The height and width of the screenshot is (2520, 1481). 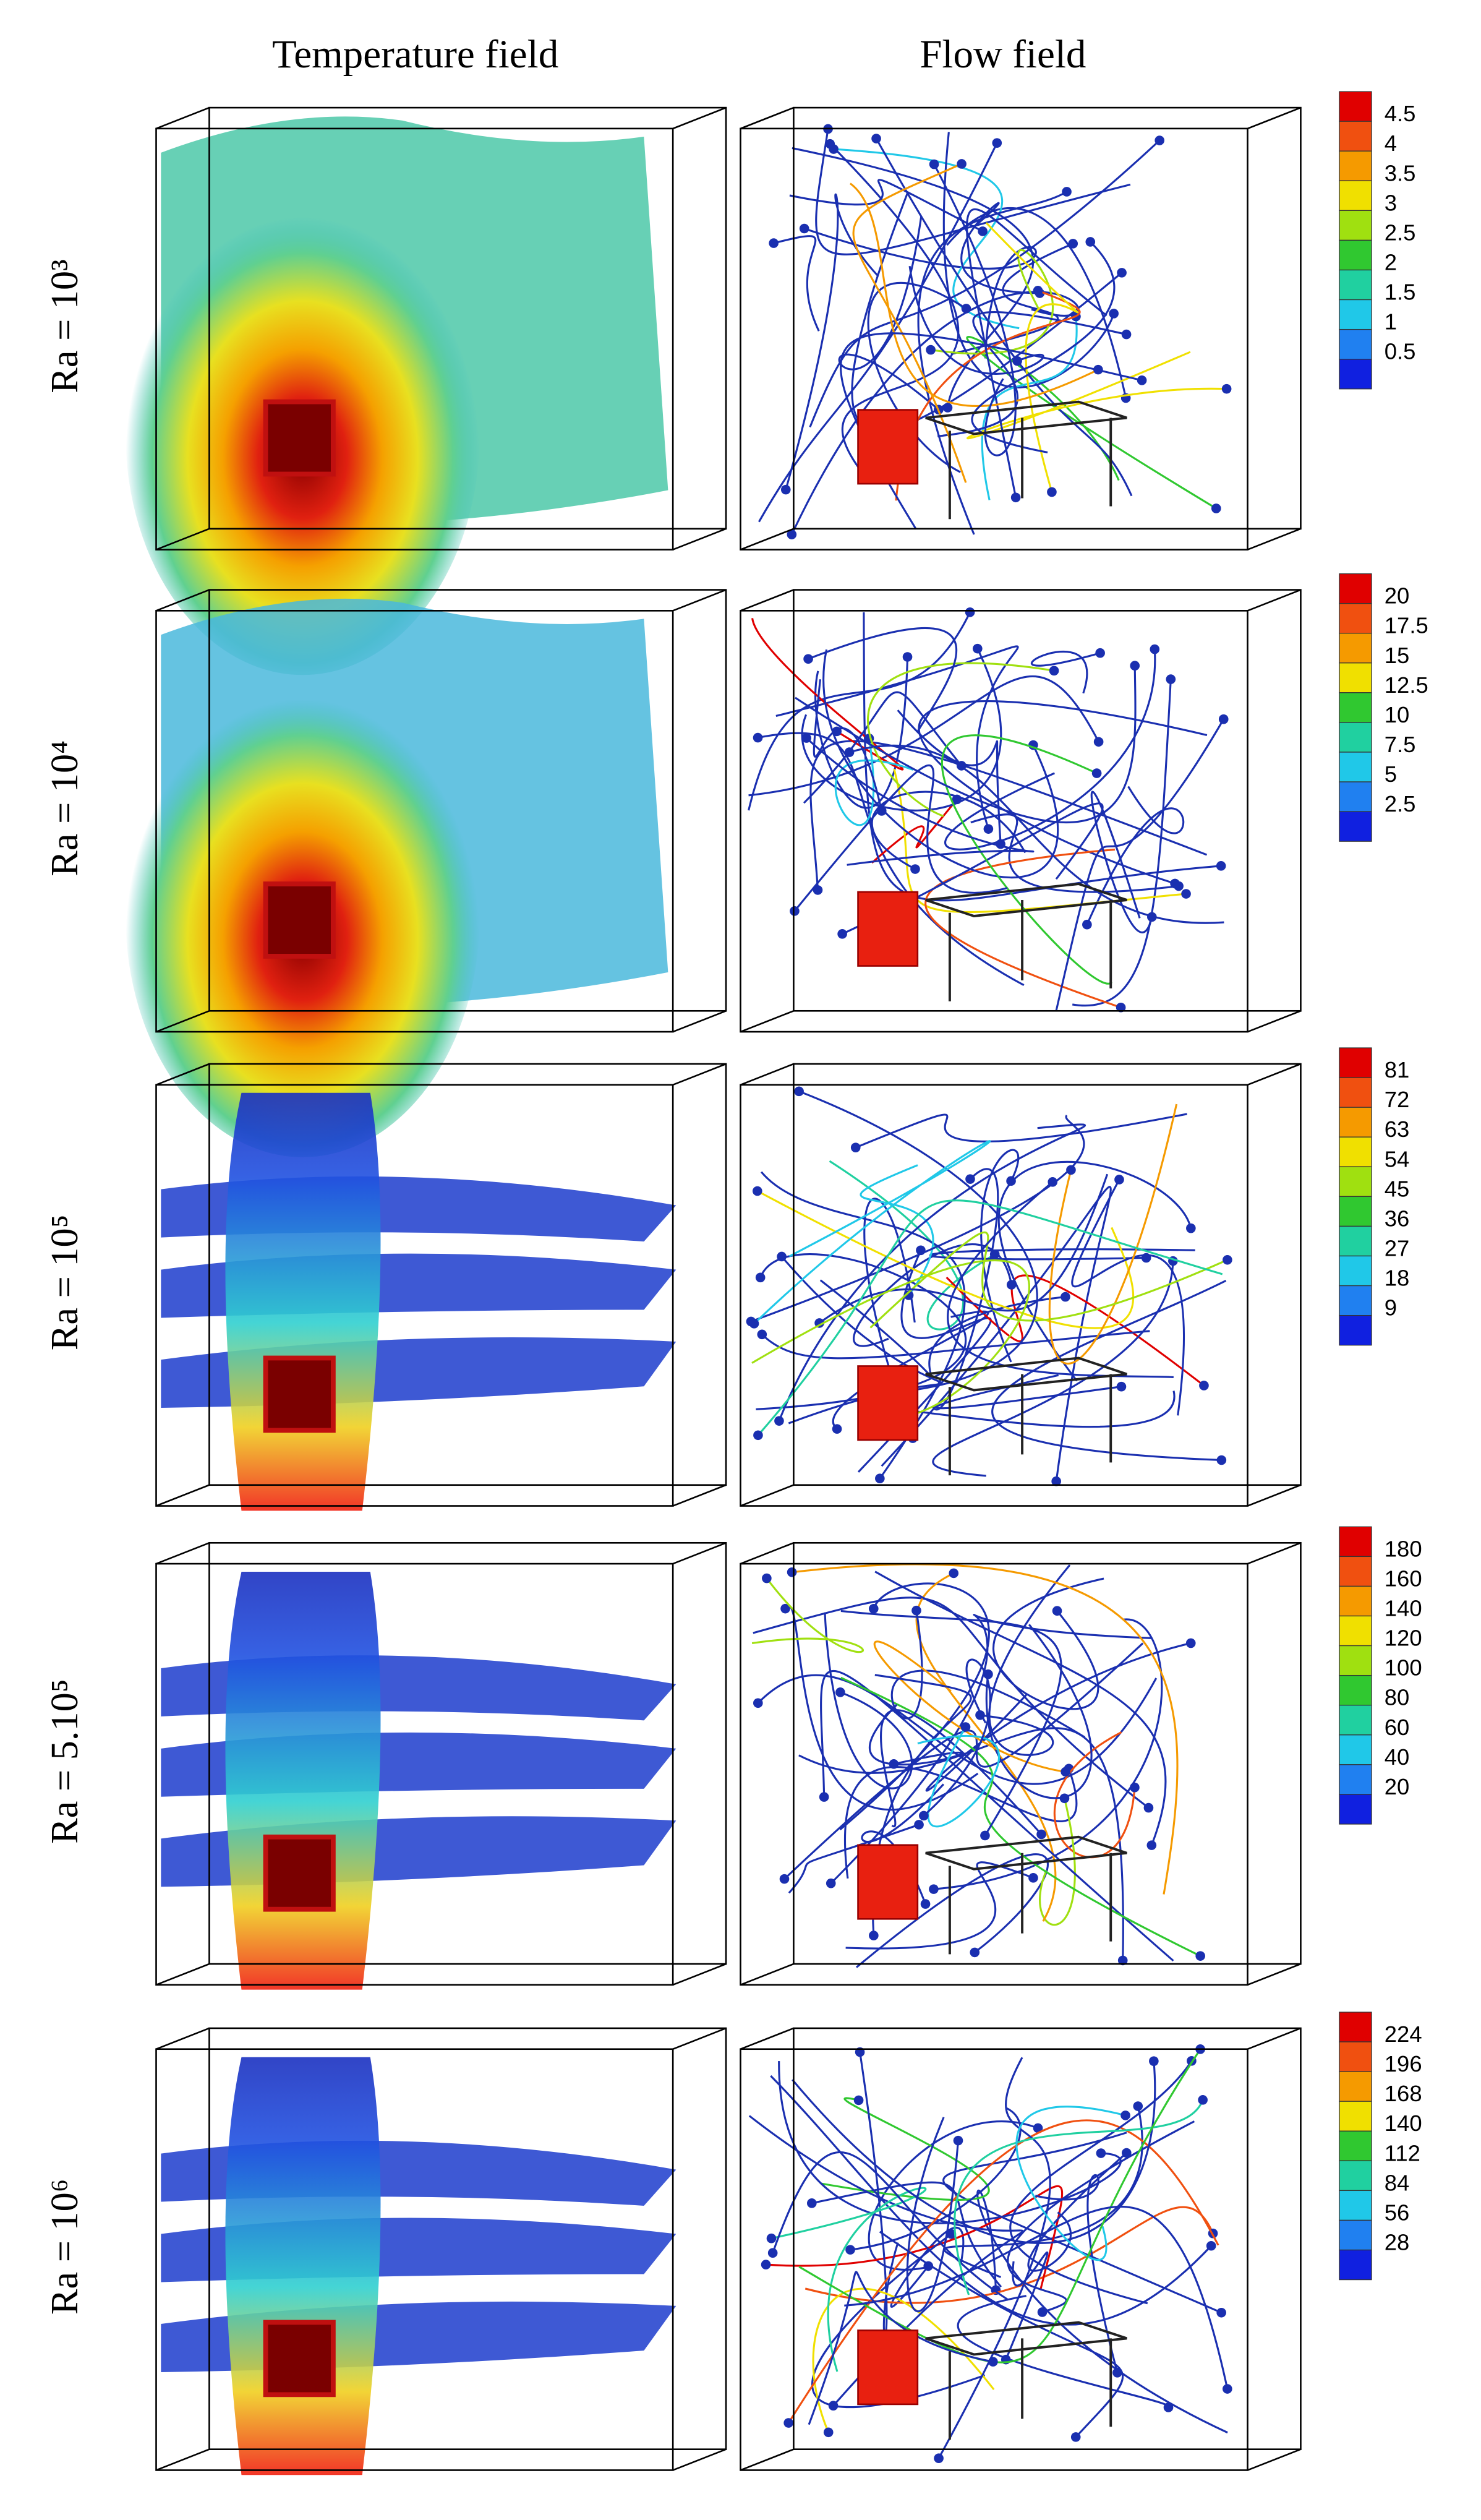 I want to click on colorbar-label: 12.5, so click(x=1407, y=685).